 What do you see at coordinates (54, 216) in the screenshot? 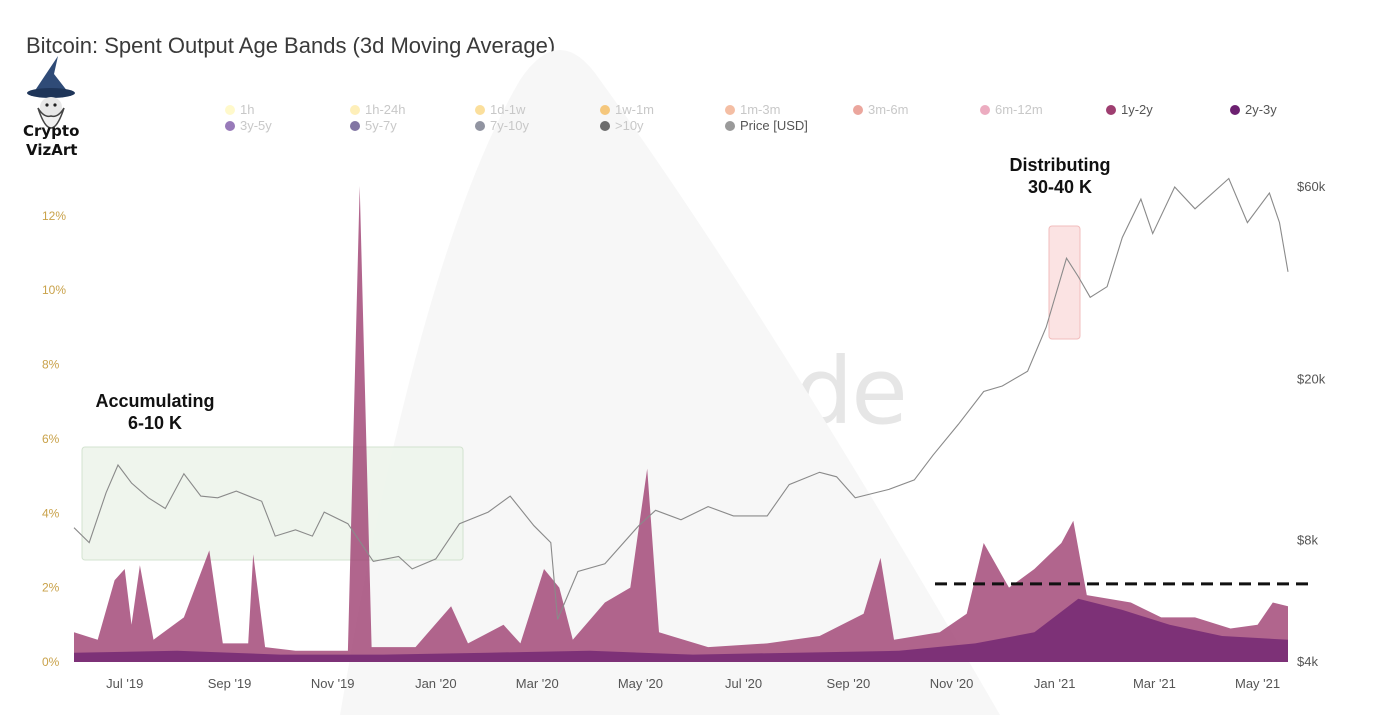
I see `y-left-tick-label: 12%` at bounding box center [54, 216].